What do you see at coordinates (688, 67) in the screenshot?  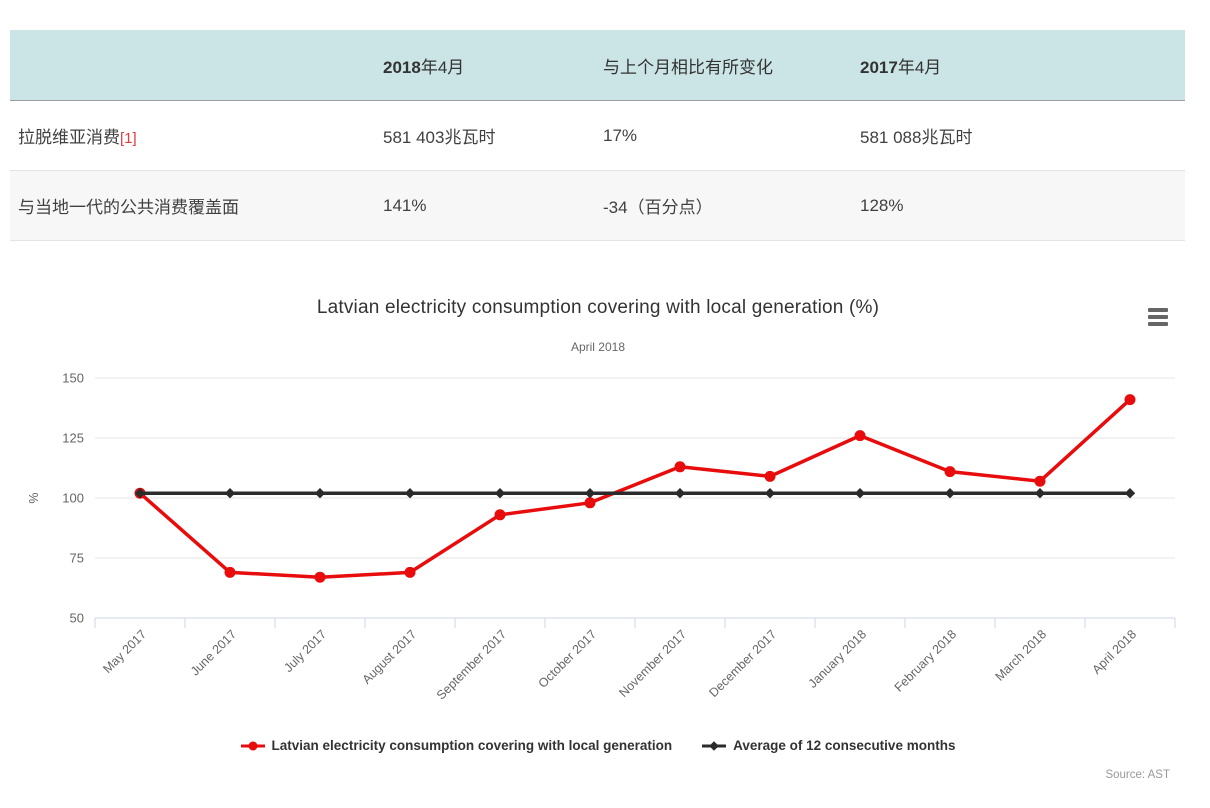 I see `header-cell: 与上个月相比有所变化` at bounding box center [688, 67].